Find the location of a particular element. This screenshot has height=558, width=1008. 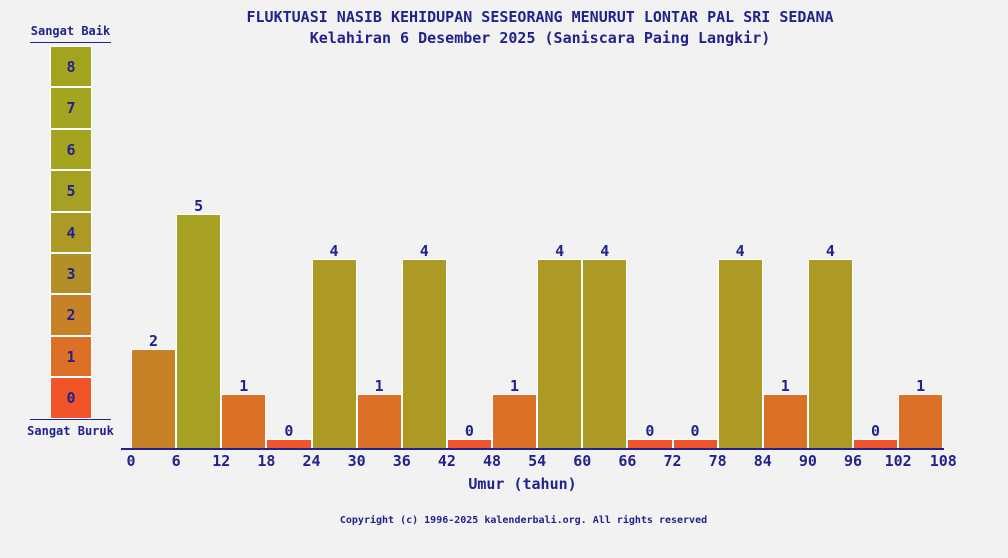

x-tick-label-60: 60 is located at coordinates (582, 461).